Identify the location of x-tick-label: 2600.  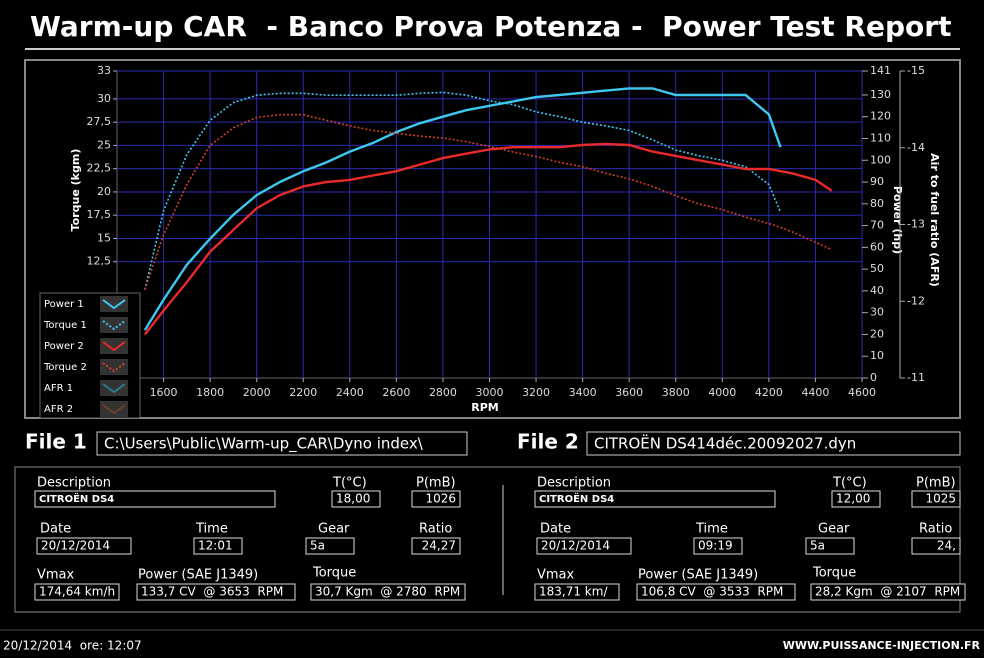
(396, 392).